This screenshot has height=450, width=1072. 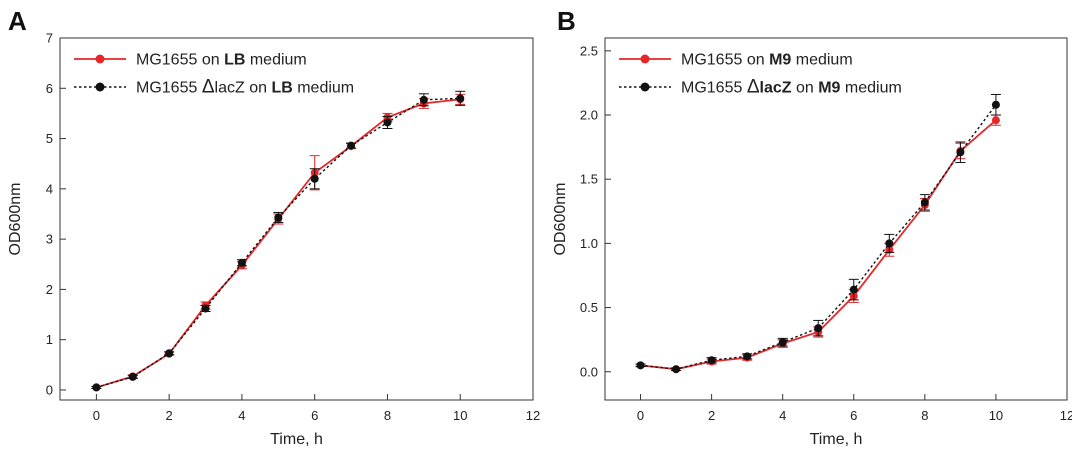 What do you see at coordinates (49, 389) in the screenshot?
I see `y-tick-label: 0` at bounding box center [49, 389].